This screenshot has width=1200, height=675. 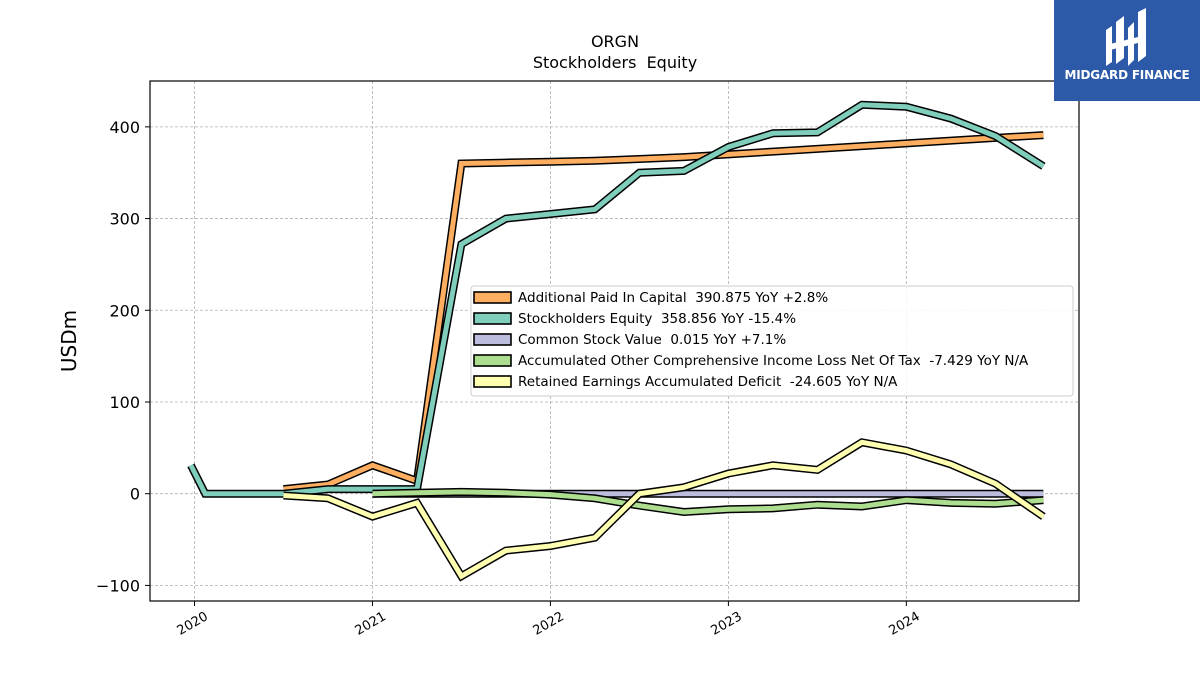 What do you see at coordinates (118, 585) in the screenshot?
I see `y-tick-label: −100` at bounding box center [118, 585].